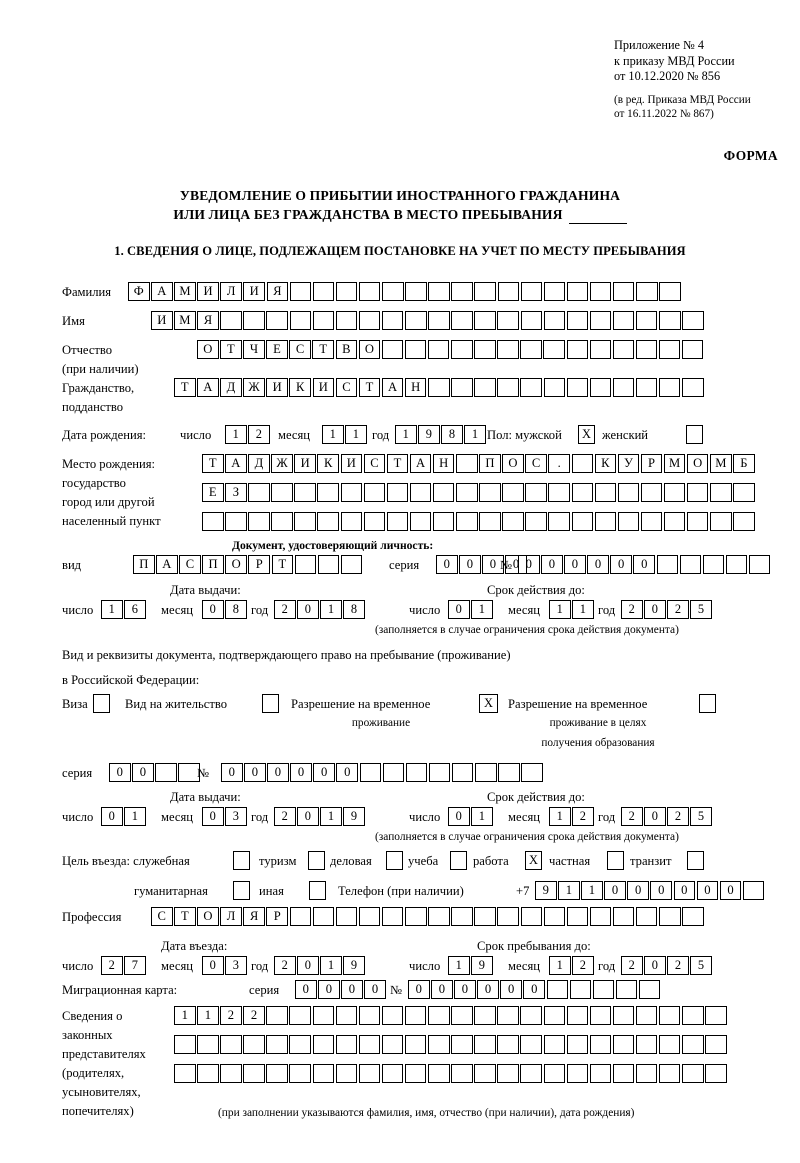 The width and height of the screenshot is (800, 1163). What do you see at coordinates (231, 1015) in the screenshot?
I see `char-cell: 2` at bounding box center [231, 1015].